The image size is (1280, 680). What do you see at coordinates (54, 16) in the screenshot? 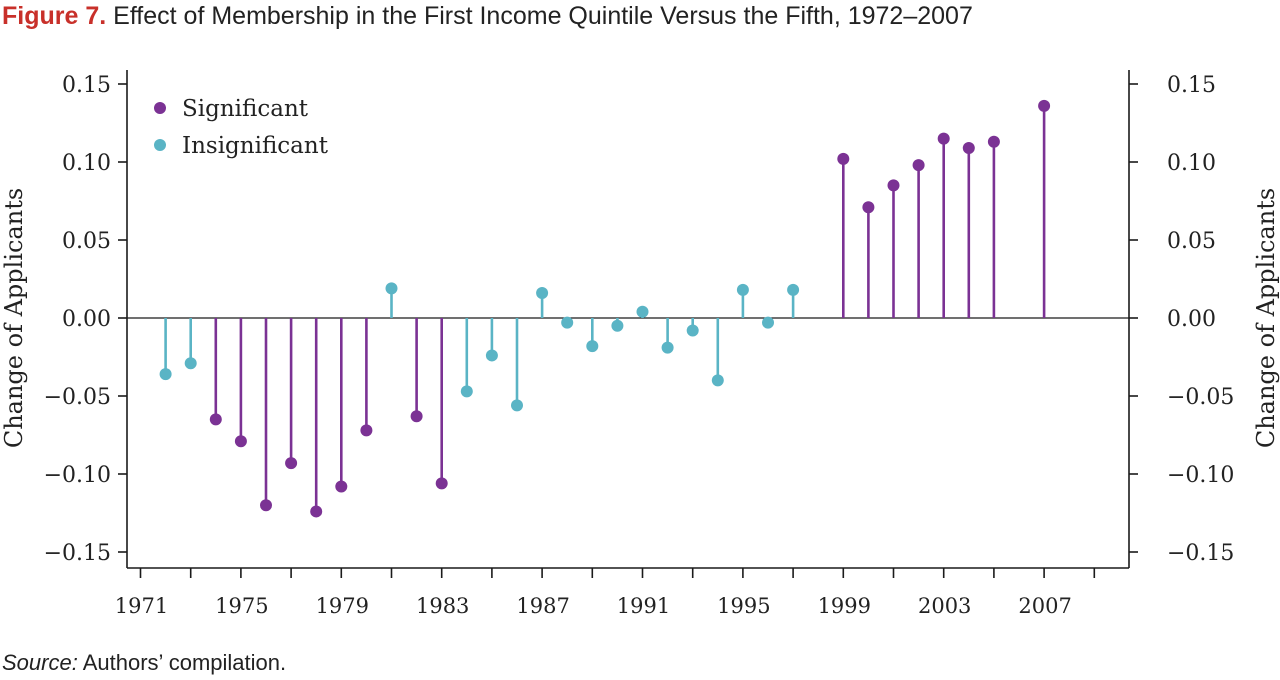
I see `figure-label: Figure 7.` at bounding box center [54, 16].